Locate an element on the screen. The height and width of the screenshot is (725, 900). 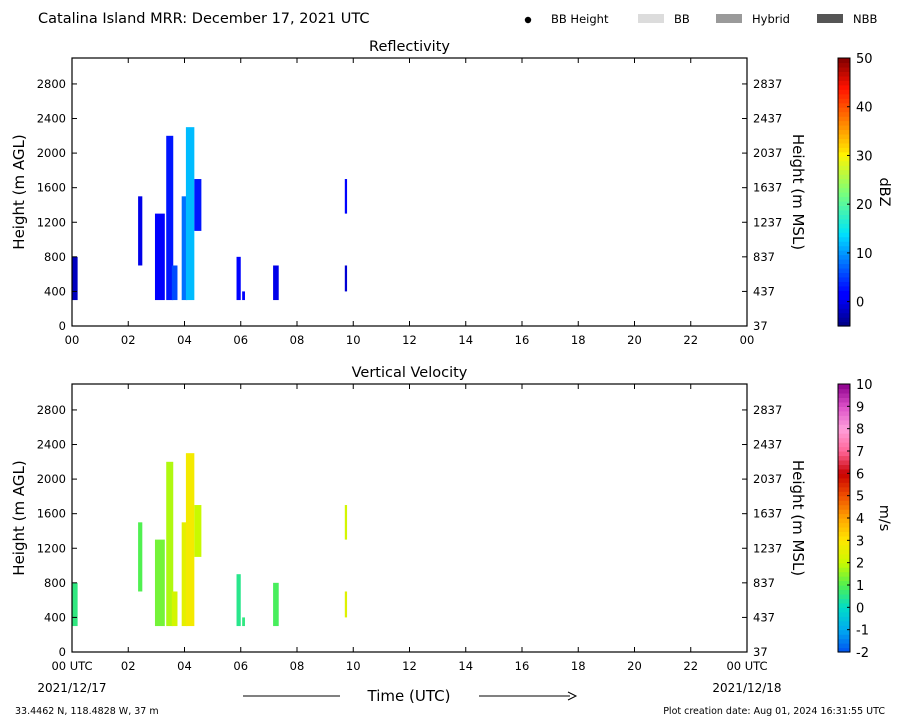
x-tick-label: 18 is located at coordinates (578, 666).